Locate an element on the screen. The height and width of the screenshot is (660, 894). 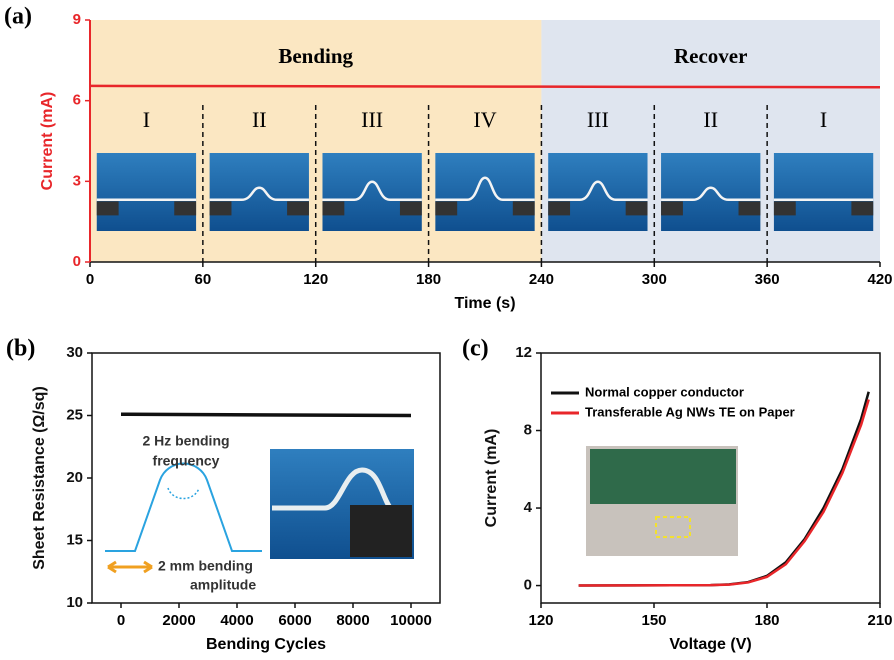
x-tick-label: 150 is located at coordinates (653, 620).